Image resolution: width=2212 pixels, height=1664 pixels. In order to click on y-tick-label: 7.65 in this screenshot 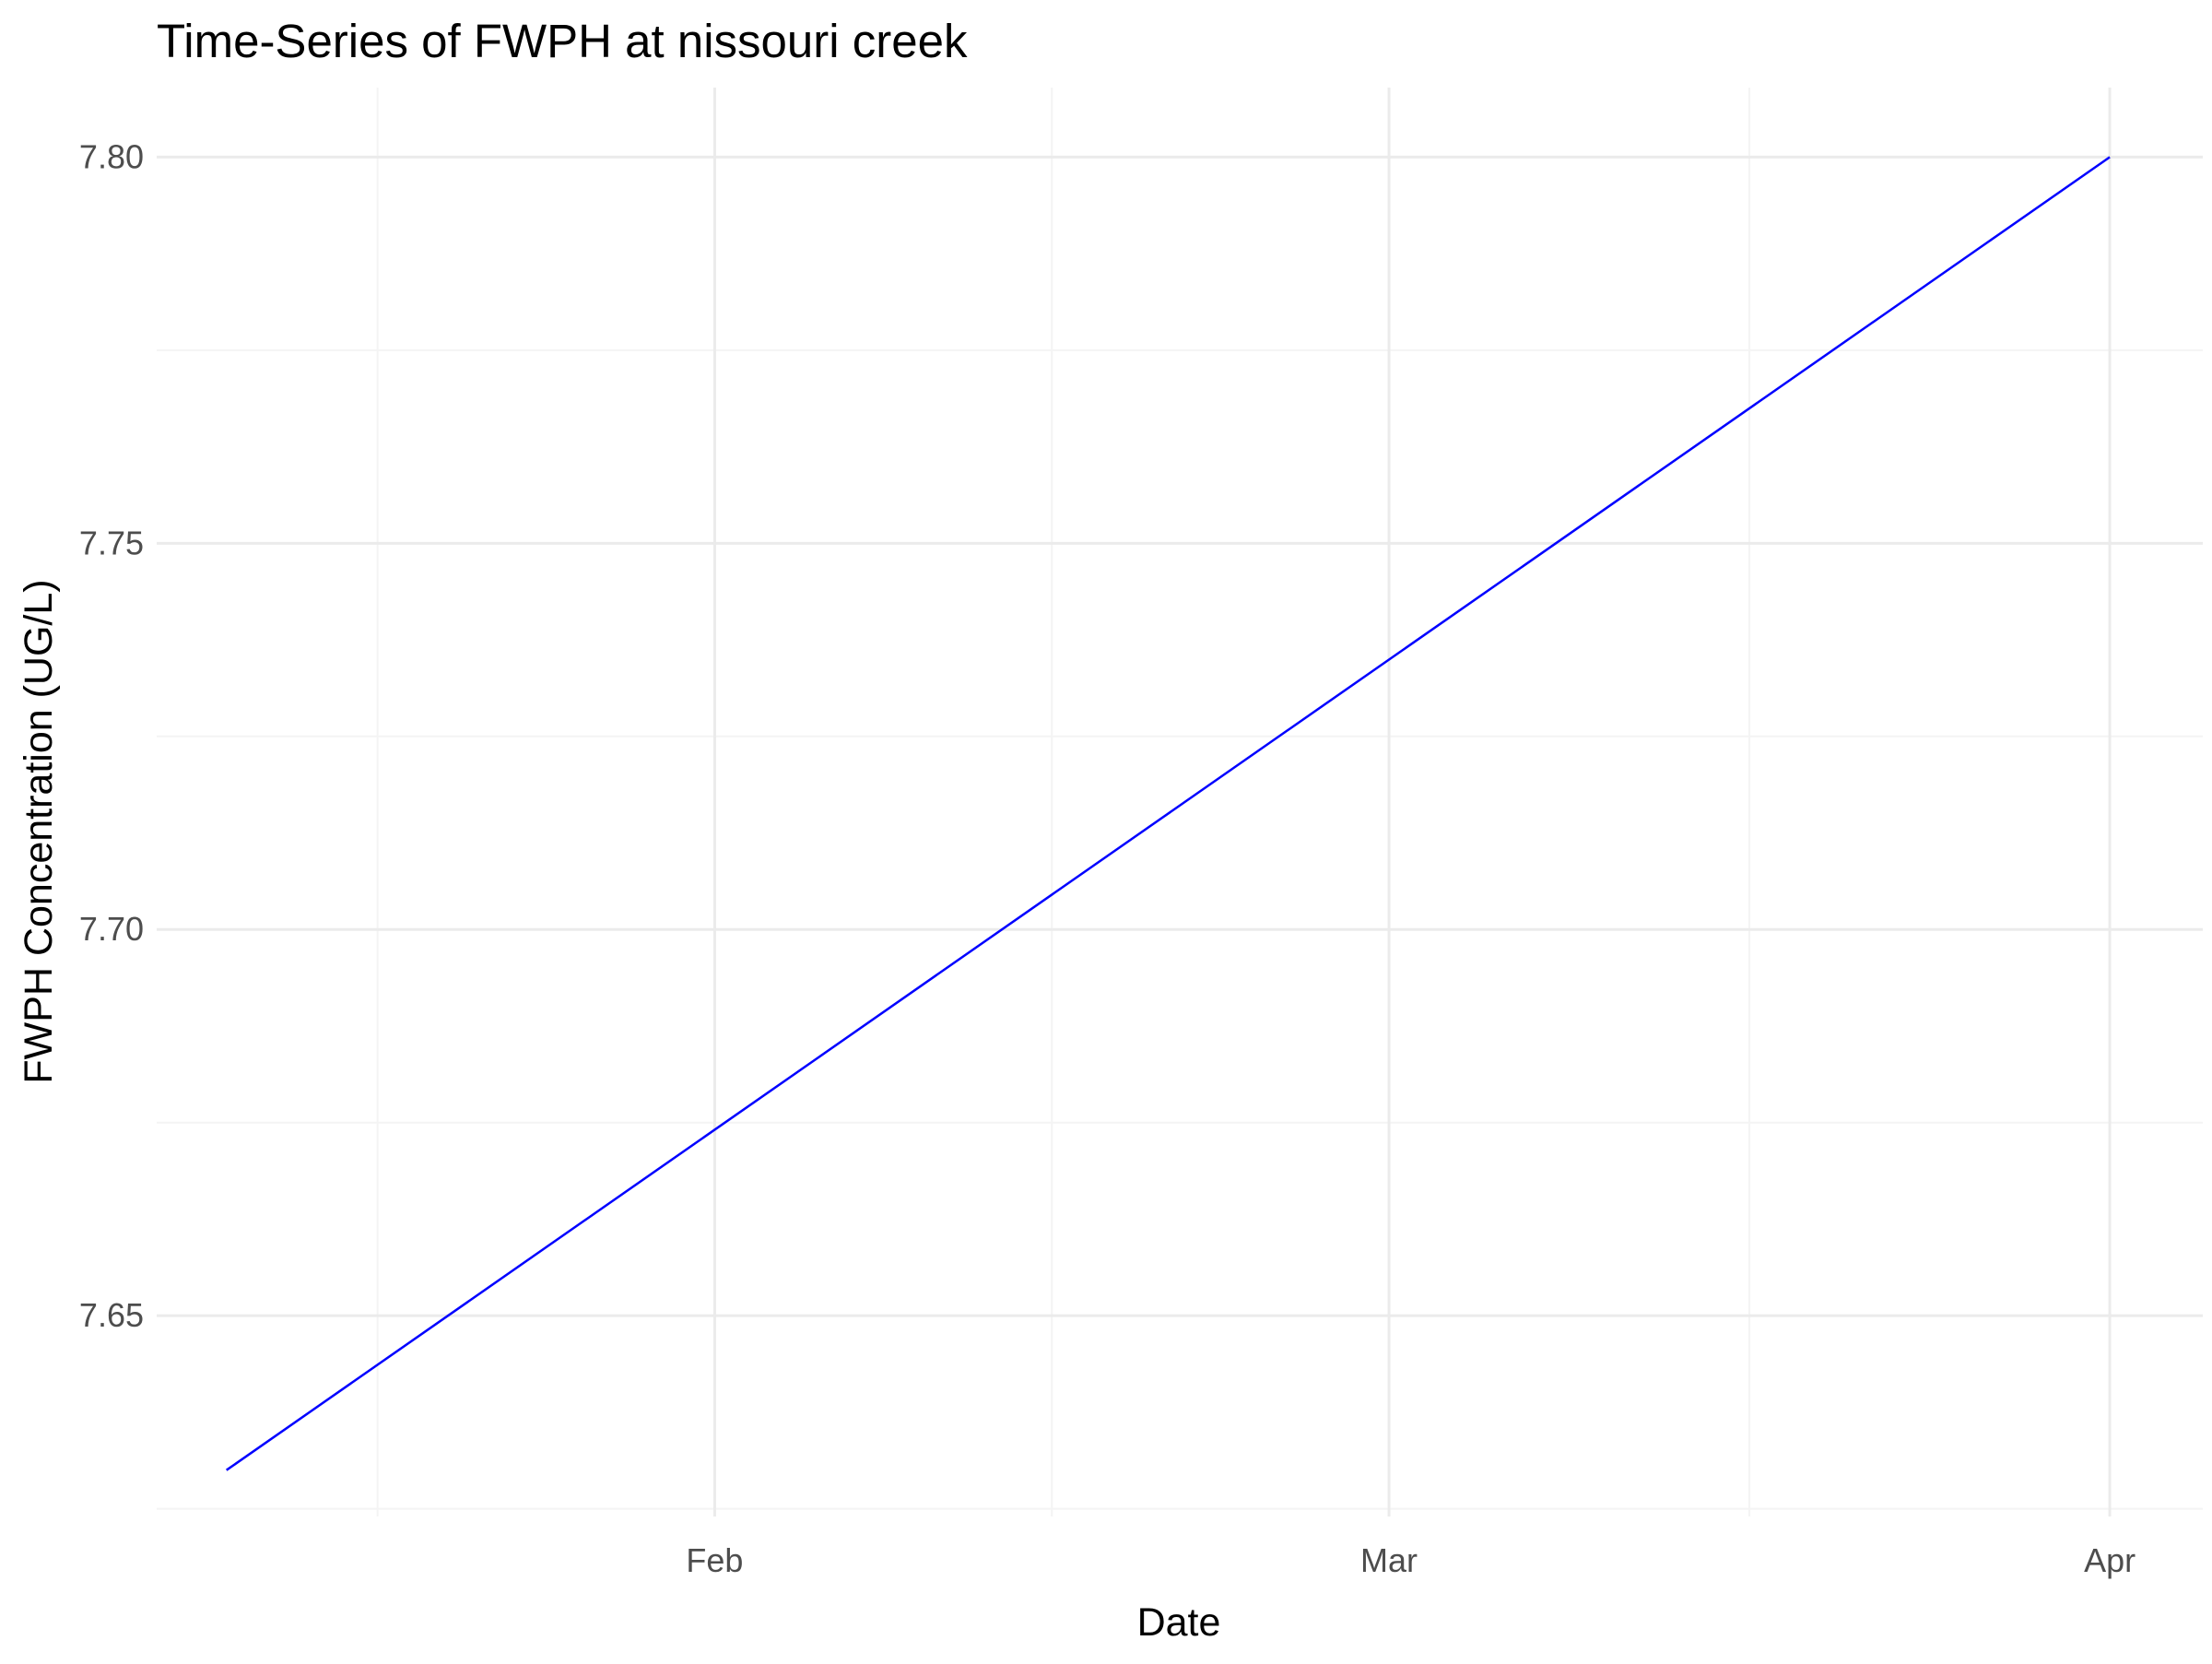, I will do `click(111, 1315)`.